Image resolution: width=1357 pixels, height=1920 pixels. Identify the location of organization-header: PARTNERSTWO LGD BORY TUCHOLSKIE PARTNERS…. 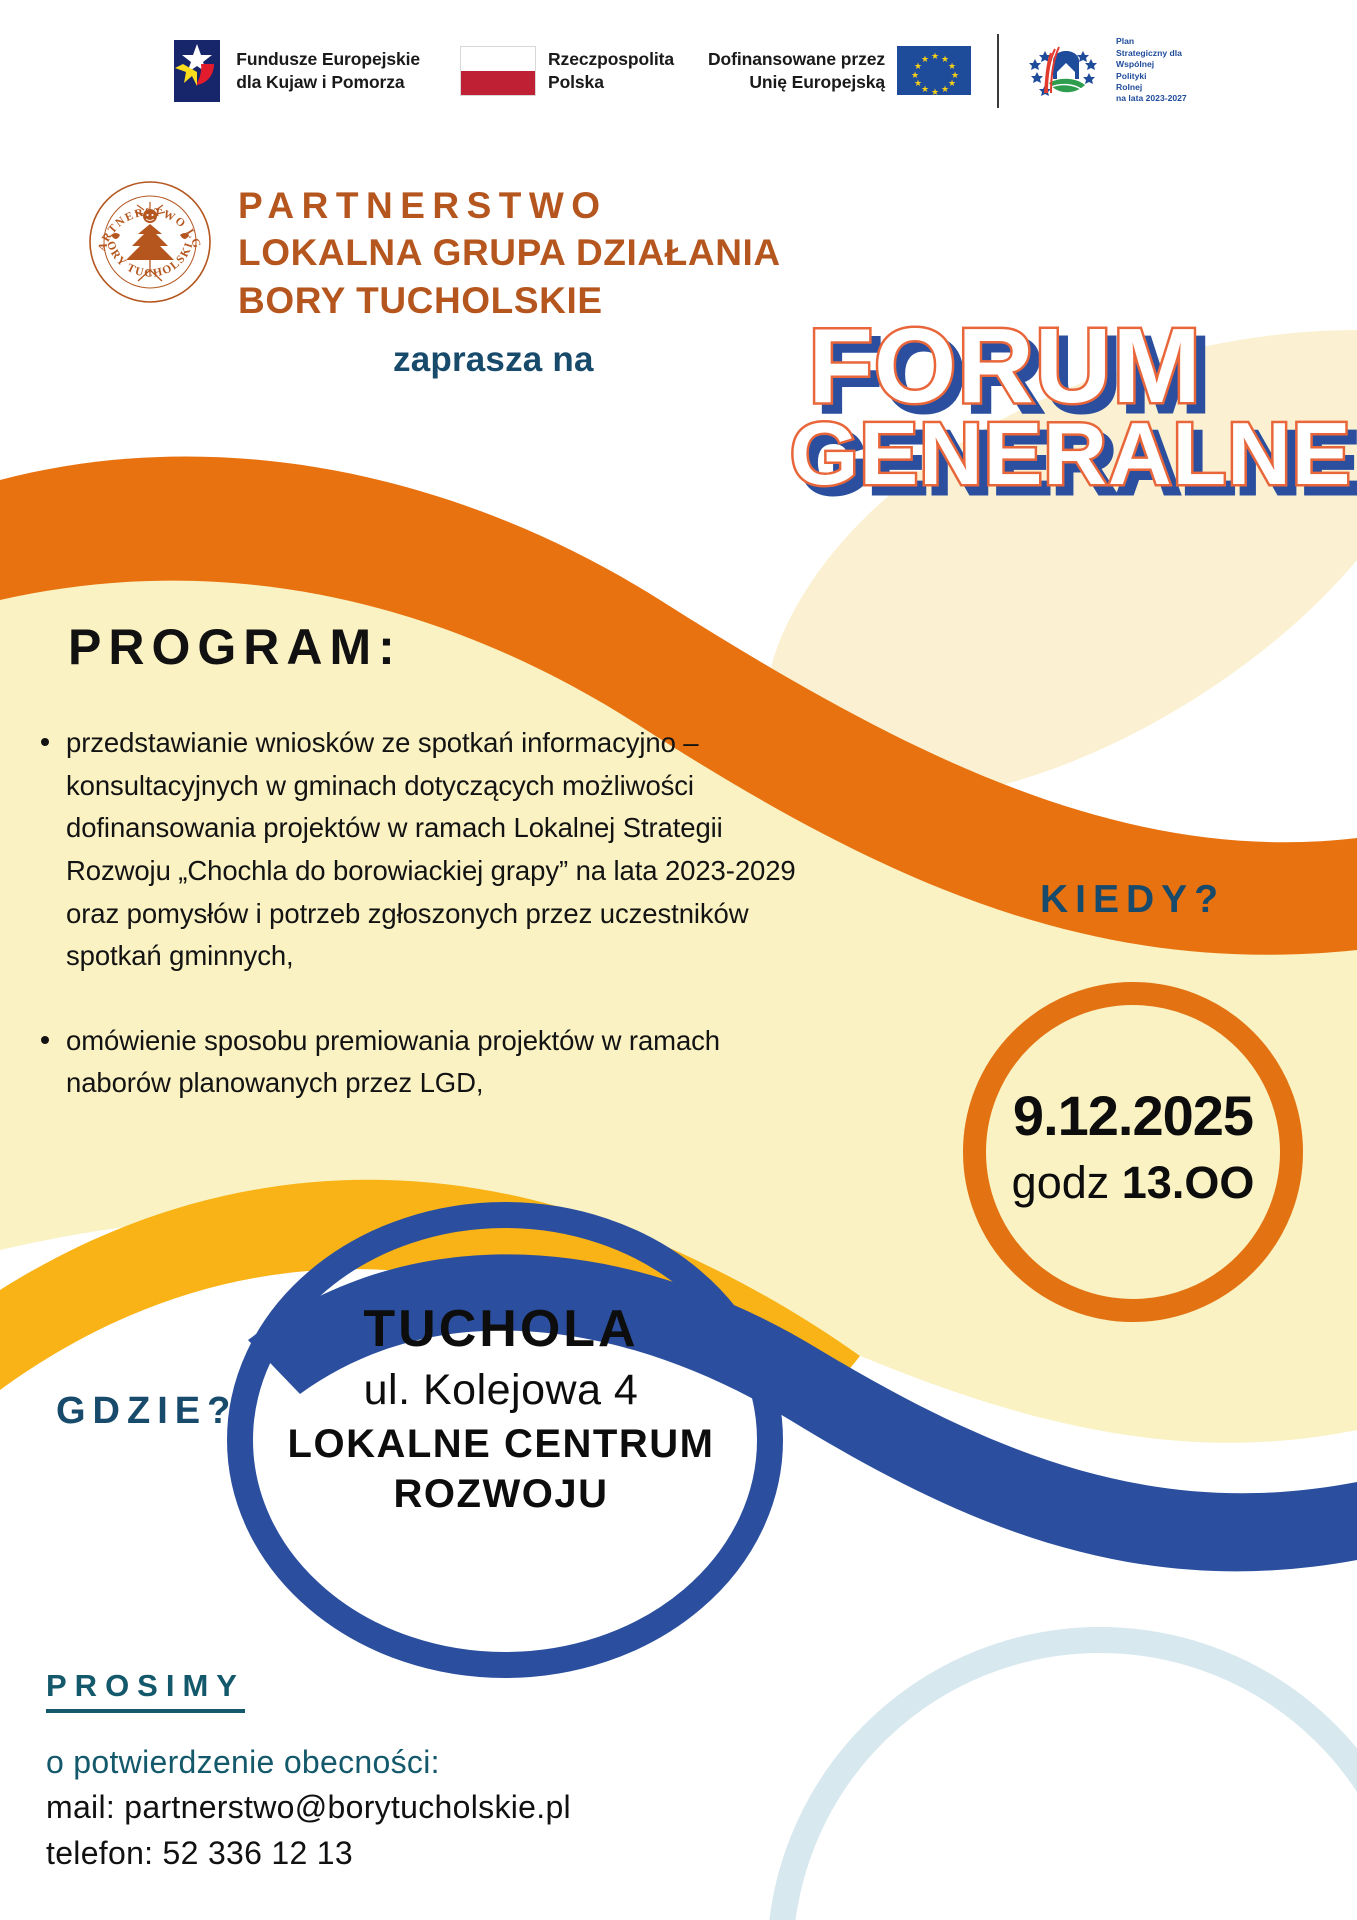
(433, 279).